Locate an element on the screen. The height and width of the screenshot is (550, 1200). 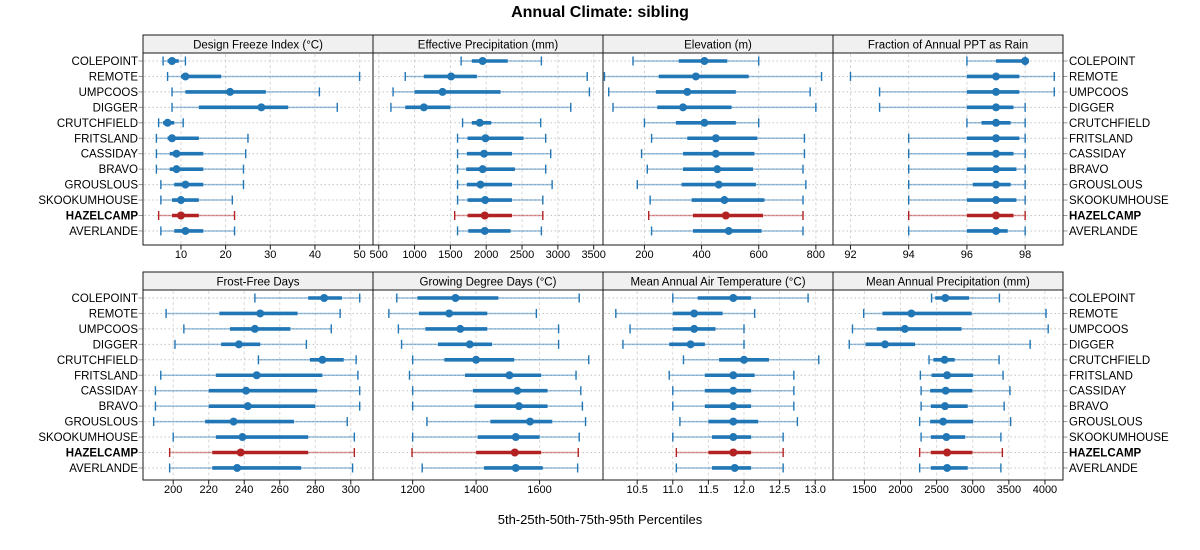
x-tick-label: 2500 is located at coordinates (522, 255).